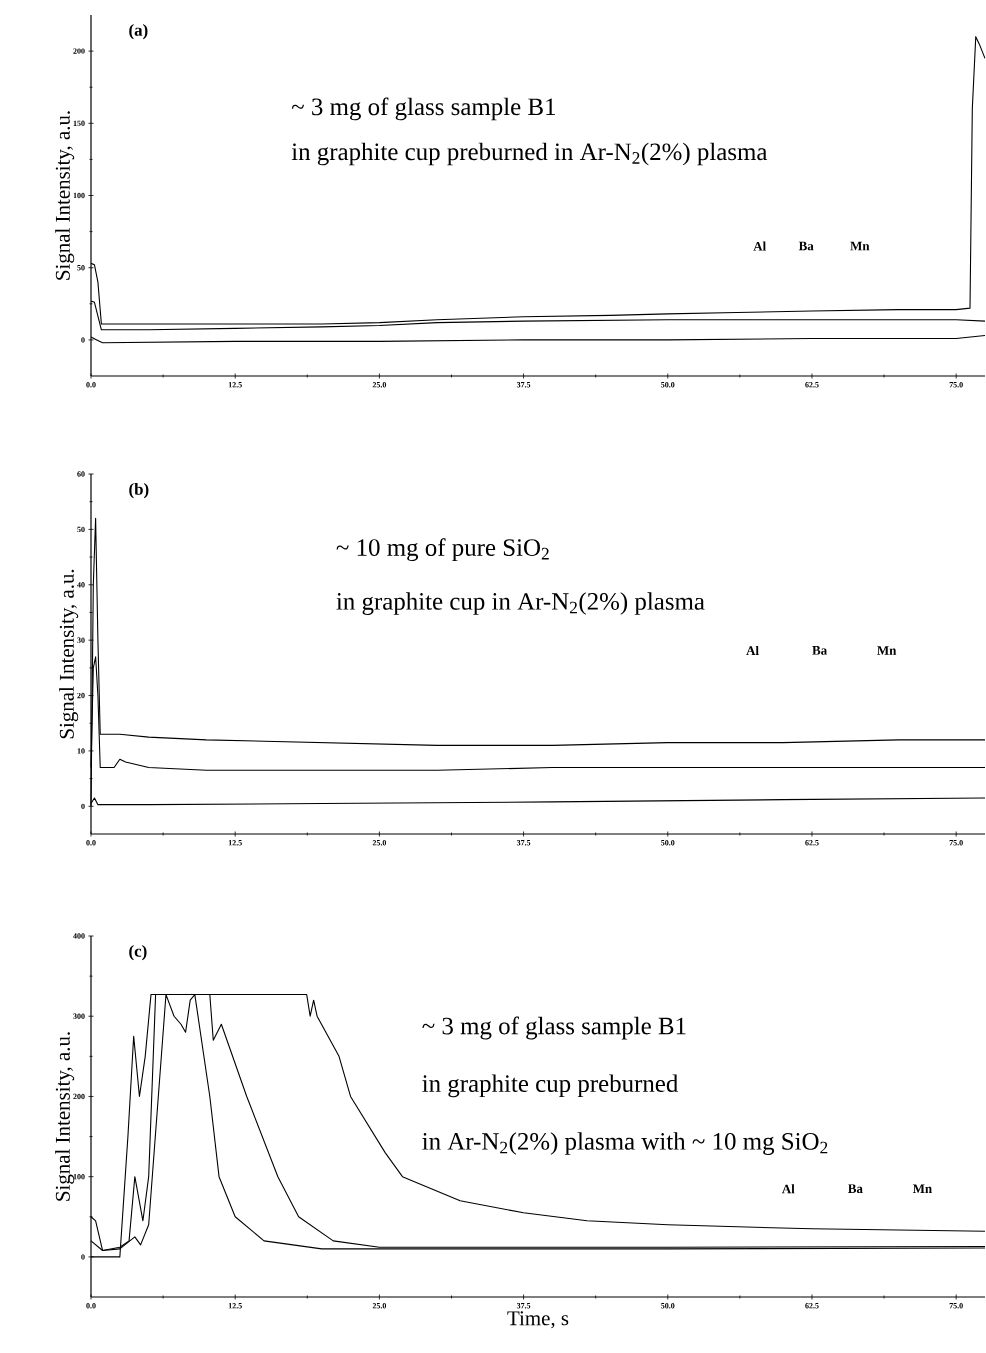  I want to click on chart-title: (b), so click(139, 490).